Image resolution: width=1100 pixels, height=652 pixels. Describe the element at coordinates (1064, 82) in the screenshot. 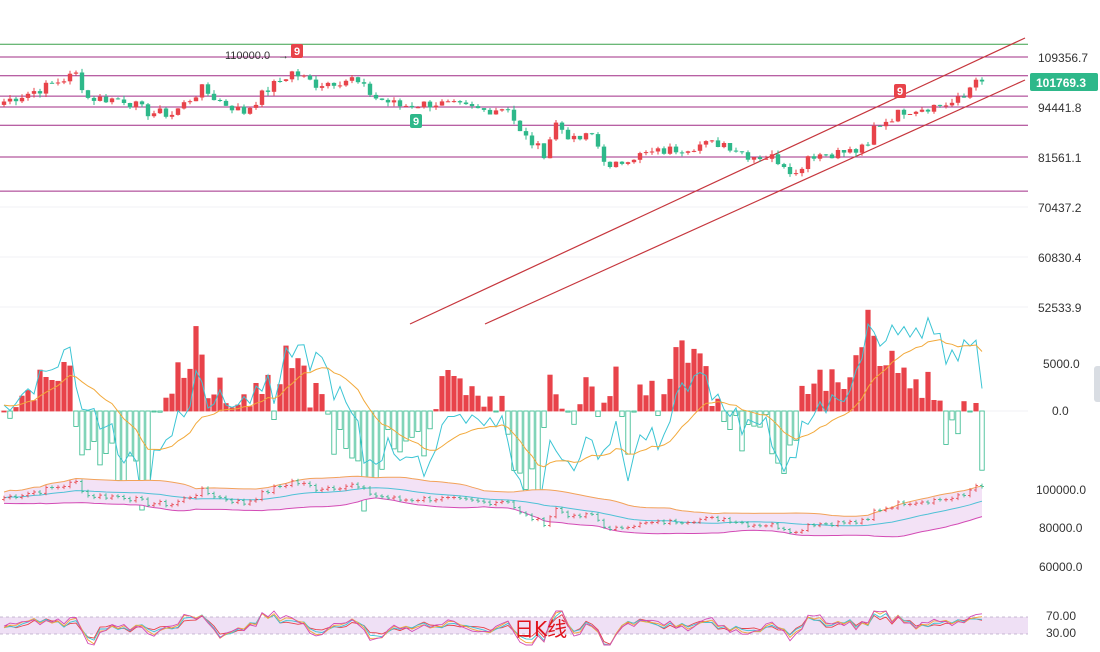

I see `current-price-tag: 101769.3` at that location.